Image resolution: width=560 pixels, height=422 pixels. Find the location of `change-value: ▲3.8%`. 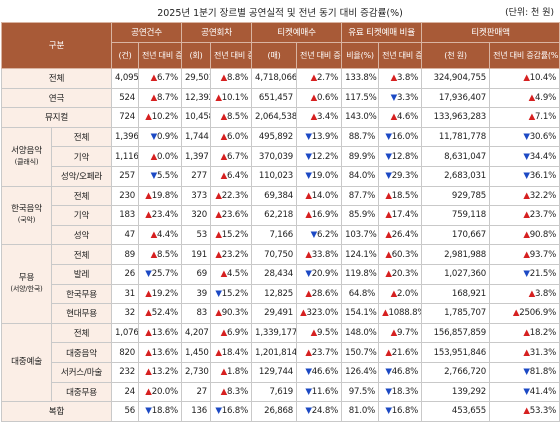

change-value: ▲3.8% is located at coordinates (405, 78).